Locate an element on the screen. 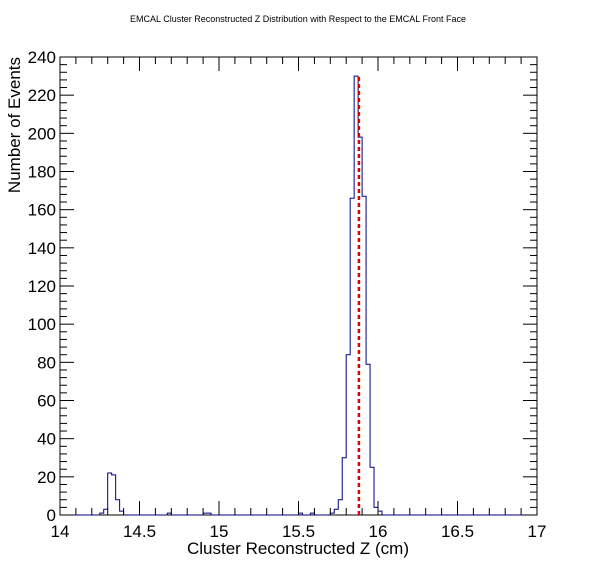 This screenshot has width=596, height=572. y-tick-label: 140 is located at coordinates (42, 248).